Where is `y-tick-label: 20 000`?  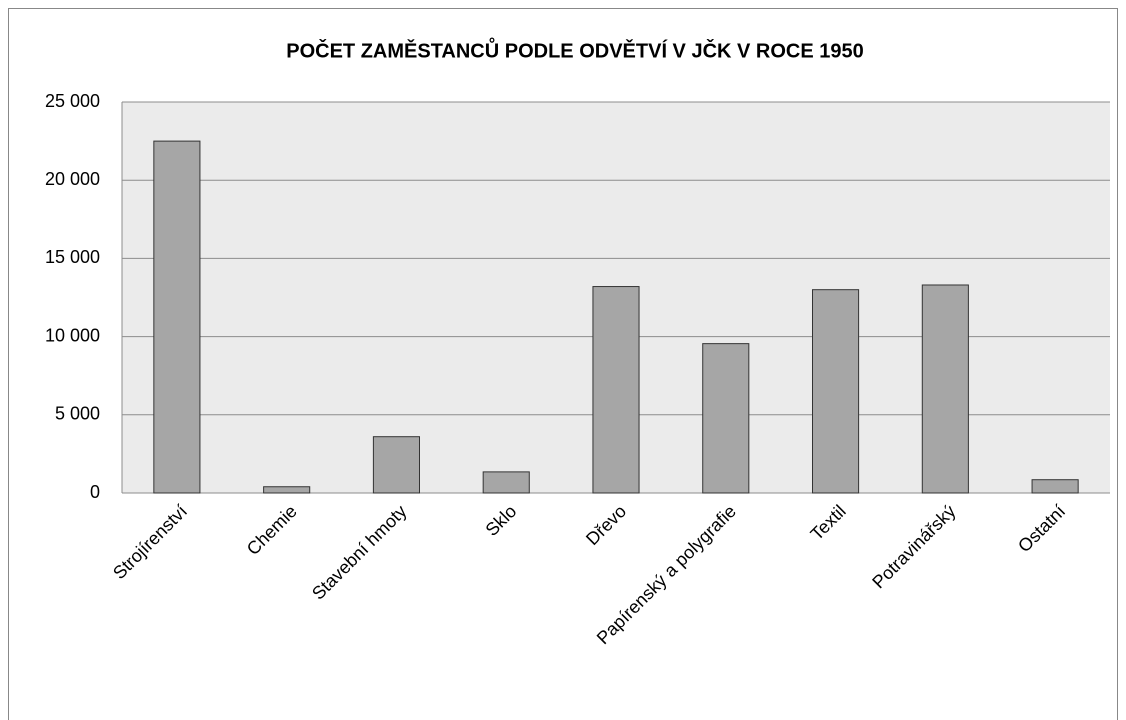
y-tick-label: 20 000 is located at coordinates (72, 179).